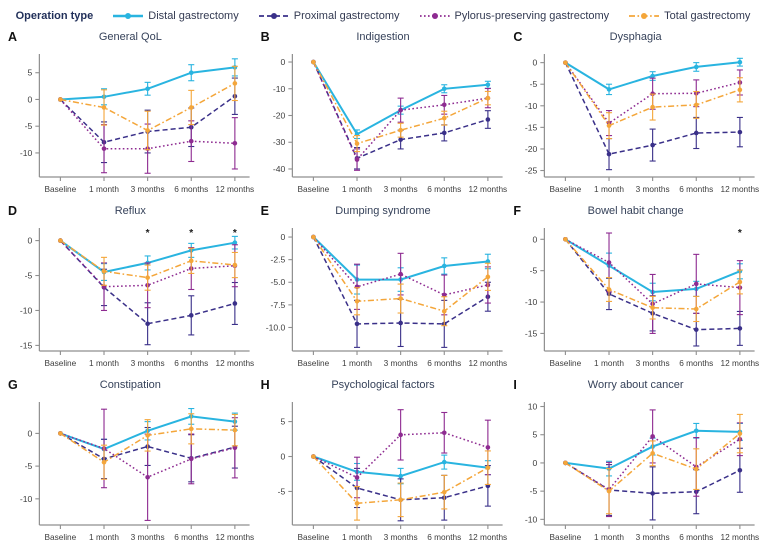  Describe the element at coordinates (532, 16) in the screenshot. I see `legend-entry-label: Pylorus-preserving gastrectomy` at that location.